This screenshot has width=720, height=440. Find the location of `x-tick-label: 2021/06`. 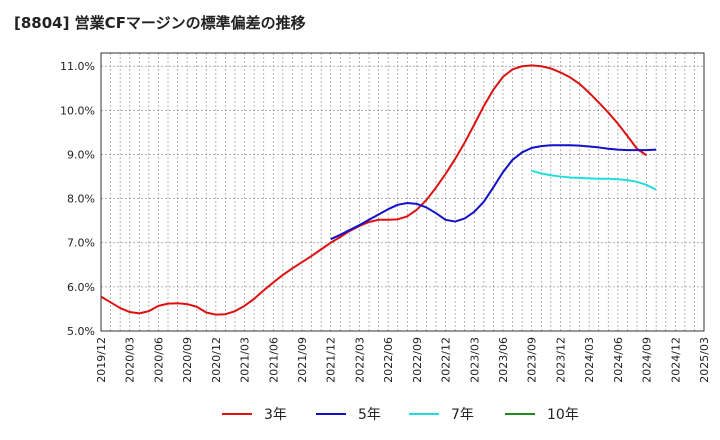

x-tick-label: 2021/06 is located at coordinates (273, 360).